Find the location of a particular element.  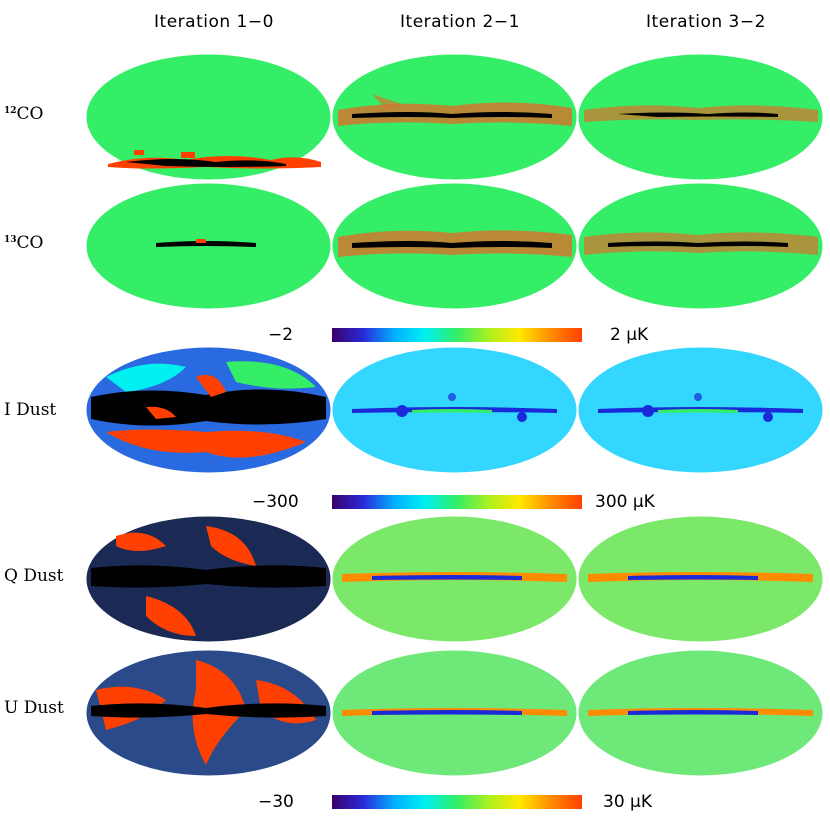

row-label-i-dust: I Dust is located at coordinates (30, 410).